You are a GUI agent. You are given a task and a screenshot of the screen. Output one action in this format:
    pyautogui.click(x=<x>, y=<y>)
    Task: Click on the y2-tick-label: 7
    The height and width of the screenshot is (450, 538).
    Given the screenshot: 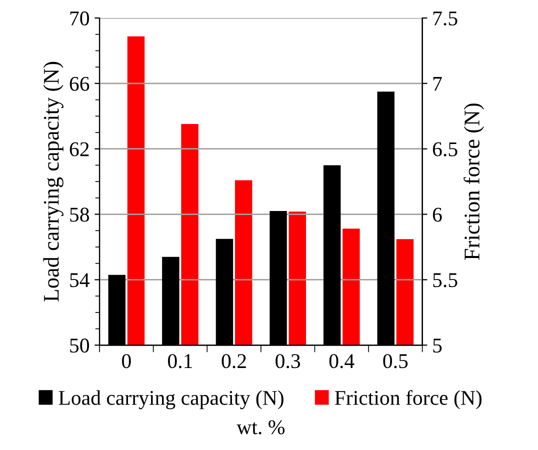 What is the action you would take?
    pyautogui.click(x=437, y=84)
    